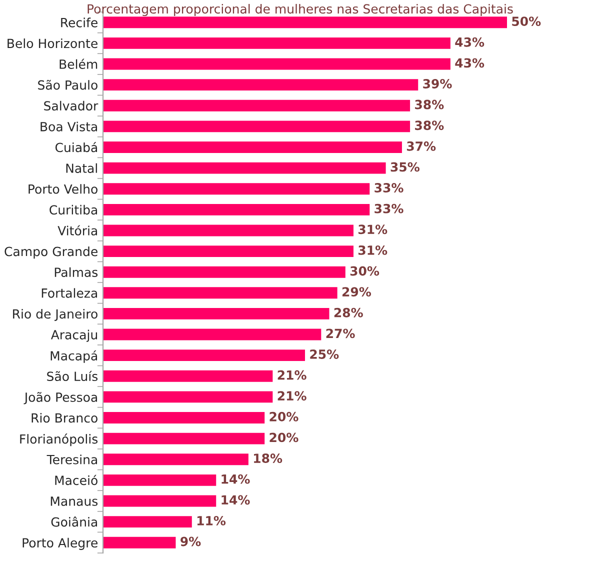 This screenshot has width=600, height=565. What do you see at coordinates (348, 313) in the screenshot?
I see `data-label: 28%` at bounding box center [348, 313].